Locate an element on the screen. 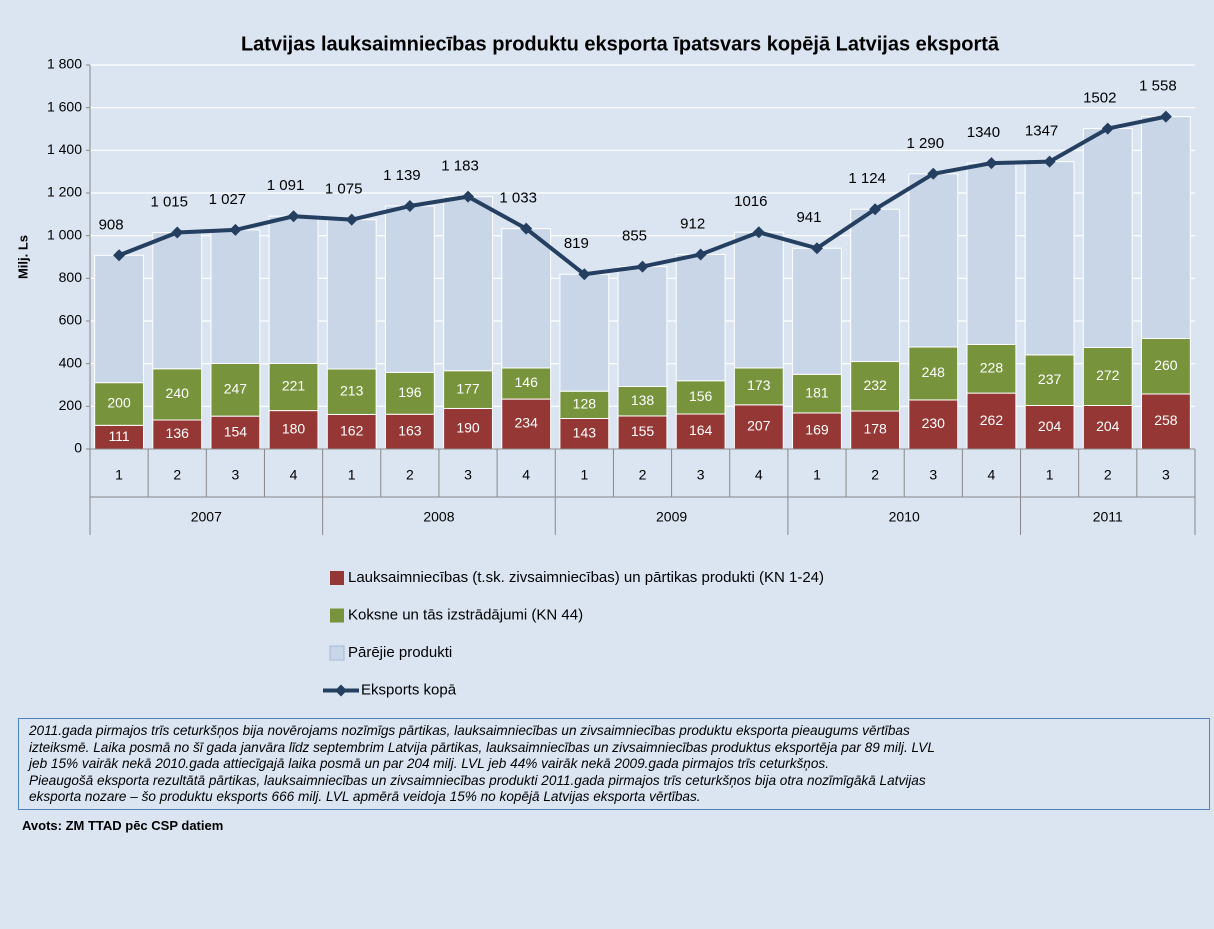  data-label: 190 is located at coordinates (468, 427).